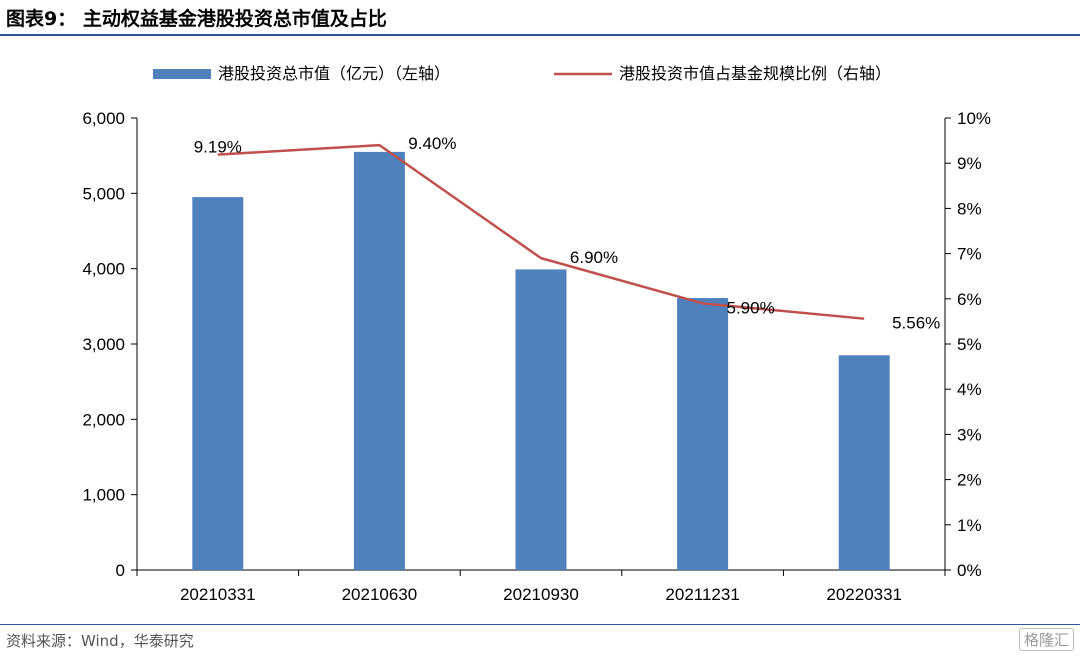  What do you see at coordinates (969, 525) in the screenshot?
I see `right-axis-tick-label: 1%` at bounding box center [969, 525].